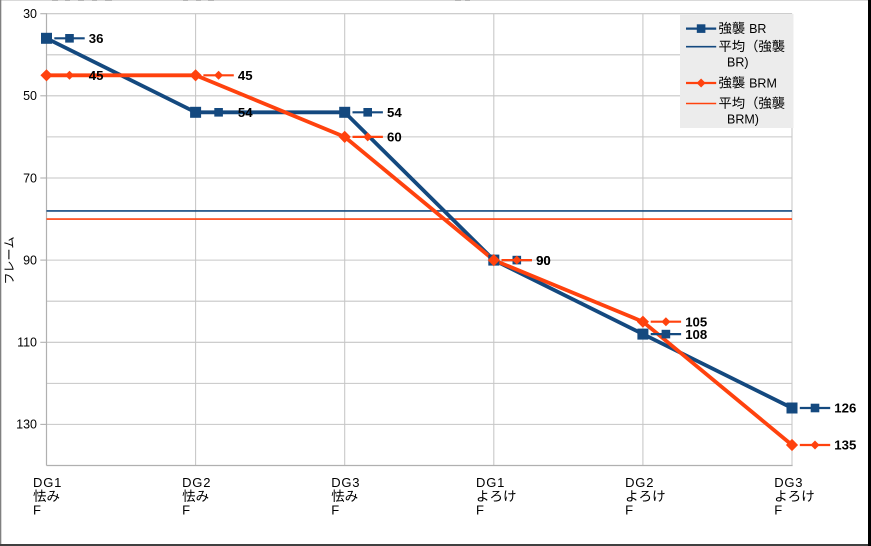  Describe the element at coordinates (757, 29) in the screenshot. I see `svg-text: BR` at that location.